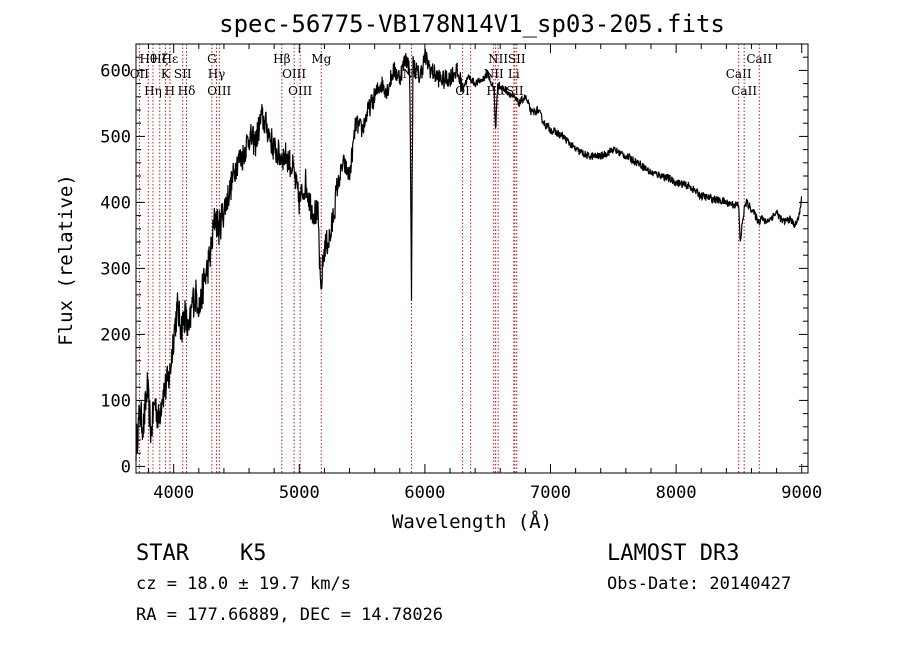 Image resolution: width=900 pixels, height=649 pixels. What do you see at coordinates (115, 335) in the screenshot?
I see `y-tick-label: 200` at bounding box center [115, 335].